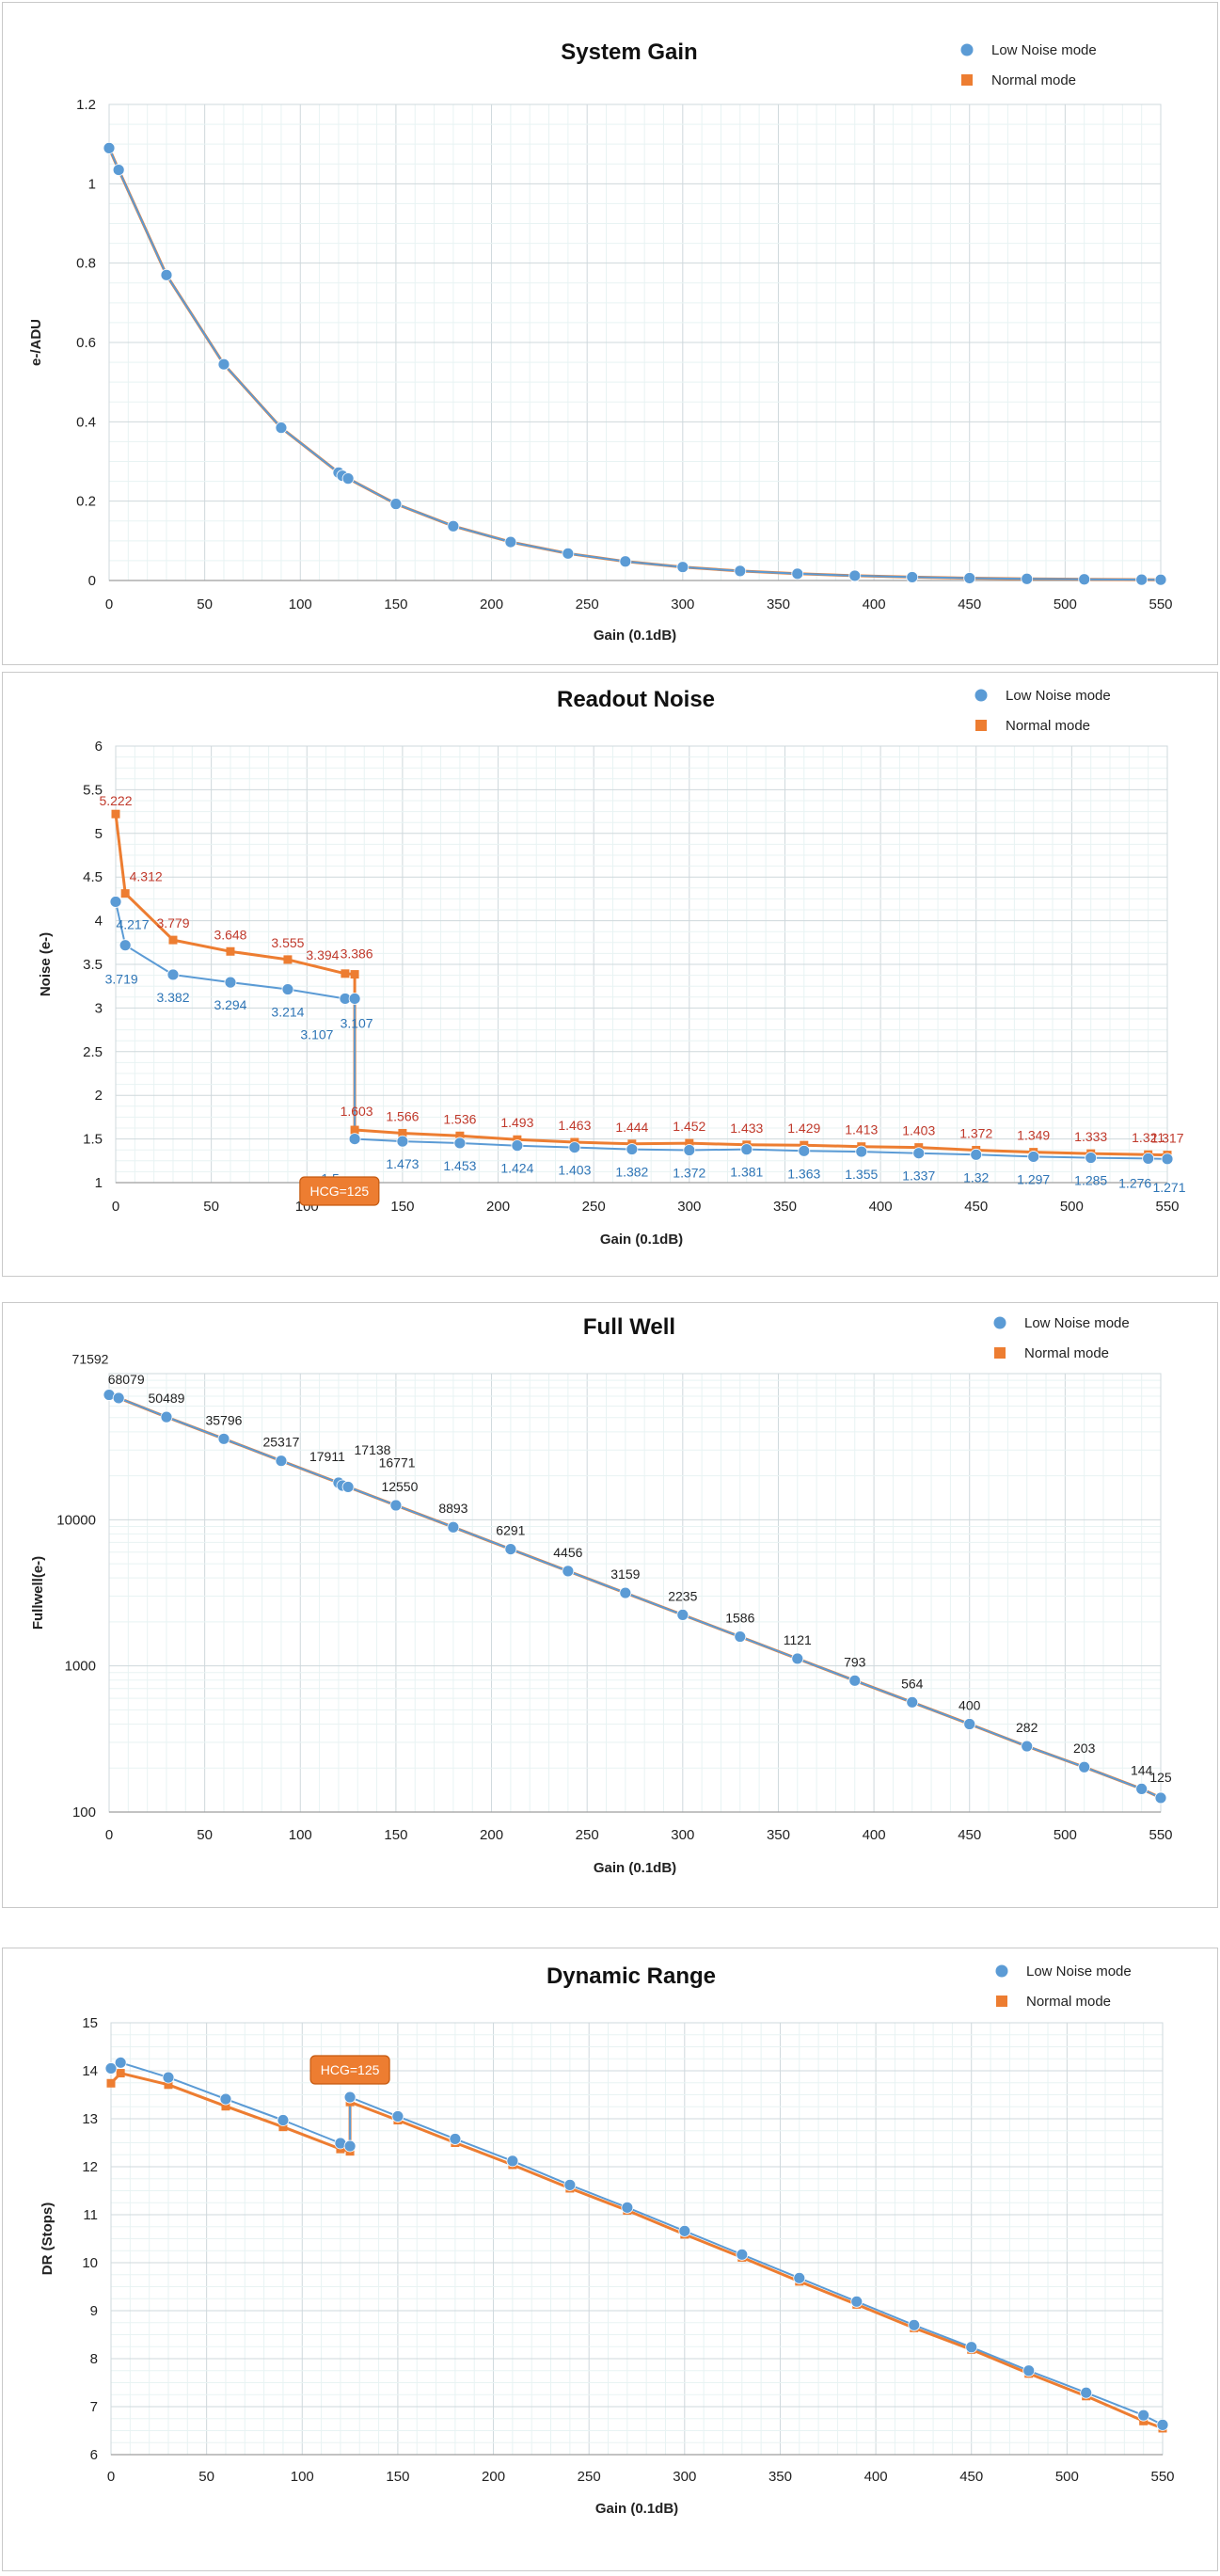  I want to click on data-label: 1.381, so click(746, 1173).